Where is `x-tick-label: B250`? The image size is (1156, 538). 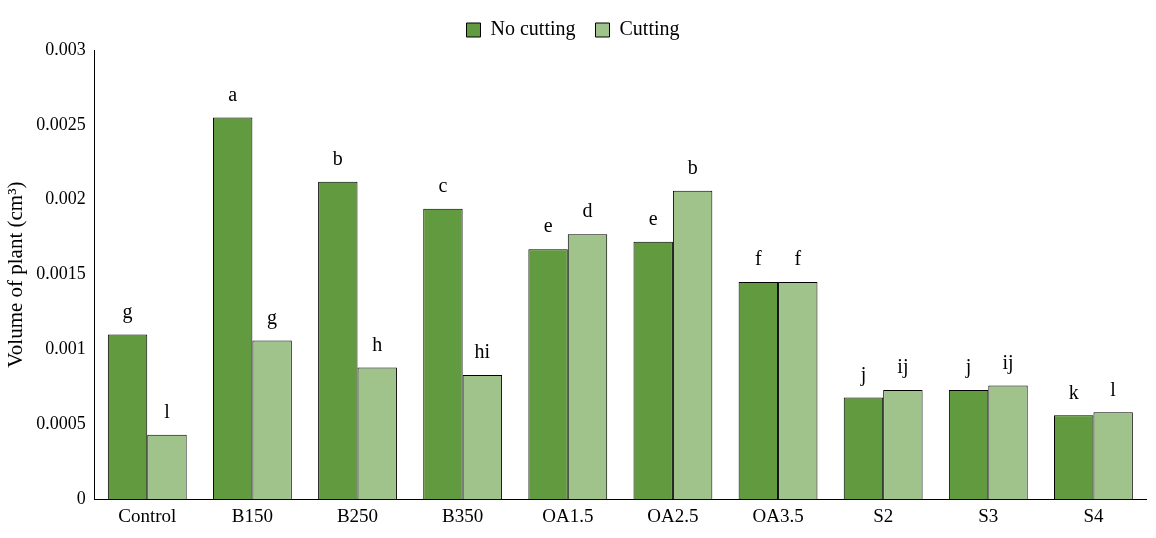 x-tick-label: B250 is located at coordinates (357, 515).